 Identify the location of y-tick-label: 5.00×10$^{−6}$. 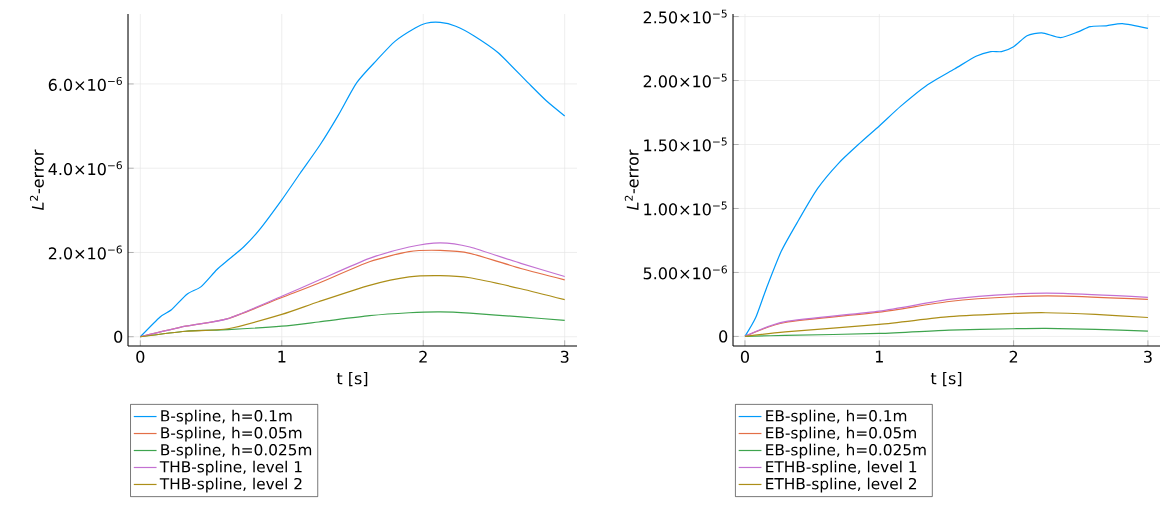
(685, 272).